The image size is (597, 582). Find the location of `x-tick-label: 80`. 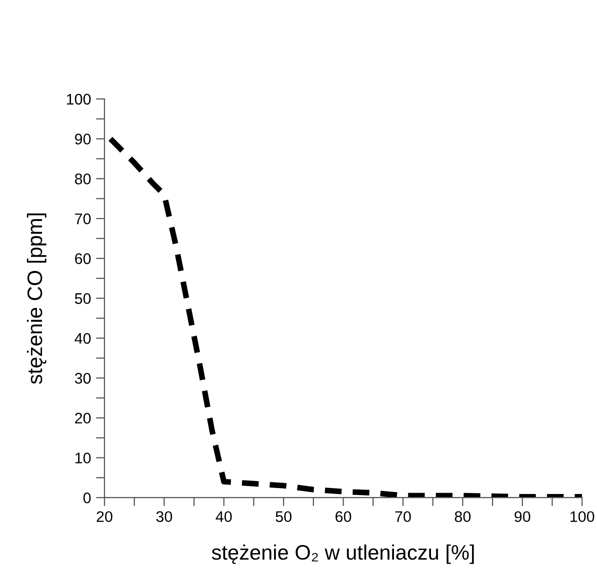

x-tick-label: 80 is located at coordinates (462, 516).